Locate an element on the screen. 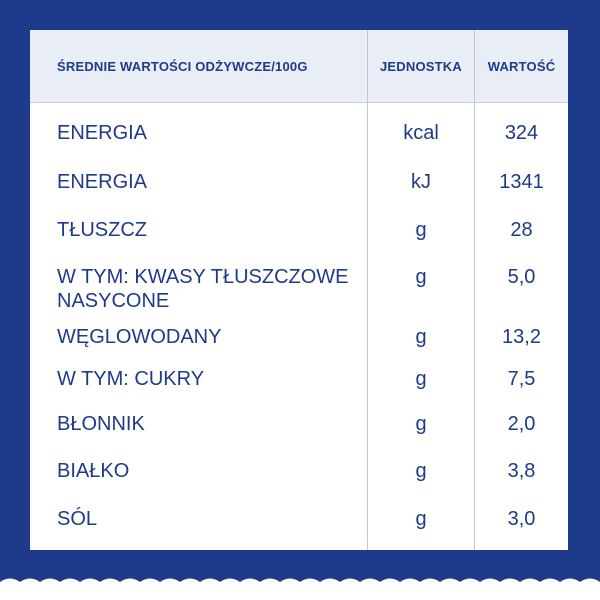 The height and width of the screenshot is (600, 600). nutrient-name: BŁONNIK is located at coordinates (101, 424).